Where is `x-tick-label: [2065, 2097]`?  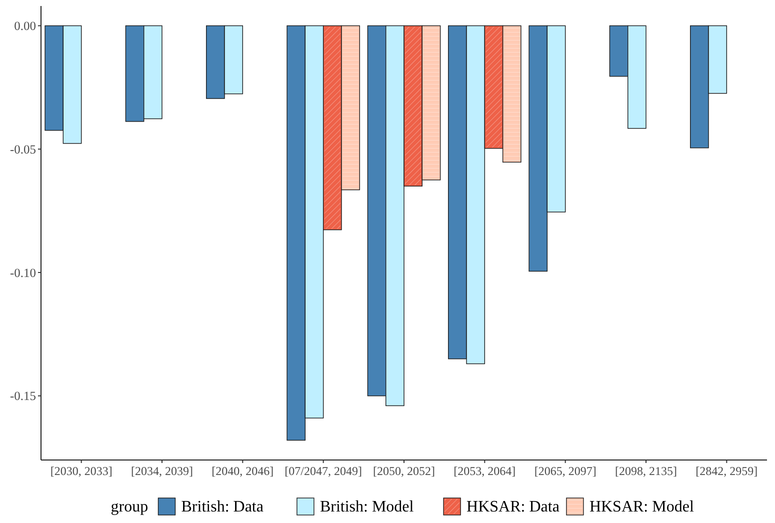 x-tick-label: [2065, 2097] is located at coordinates (565, 471).